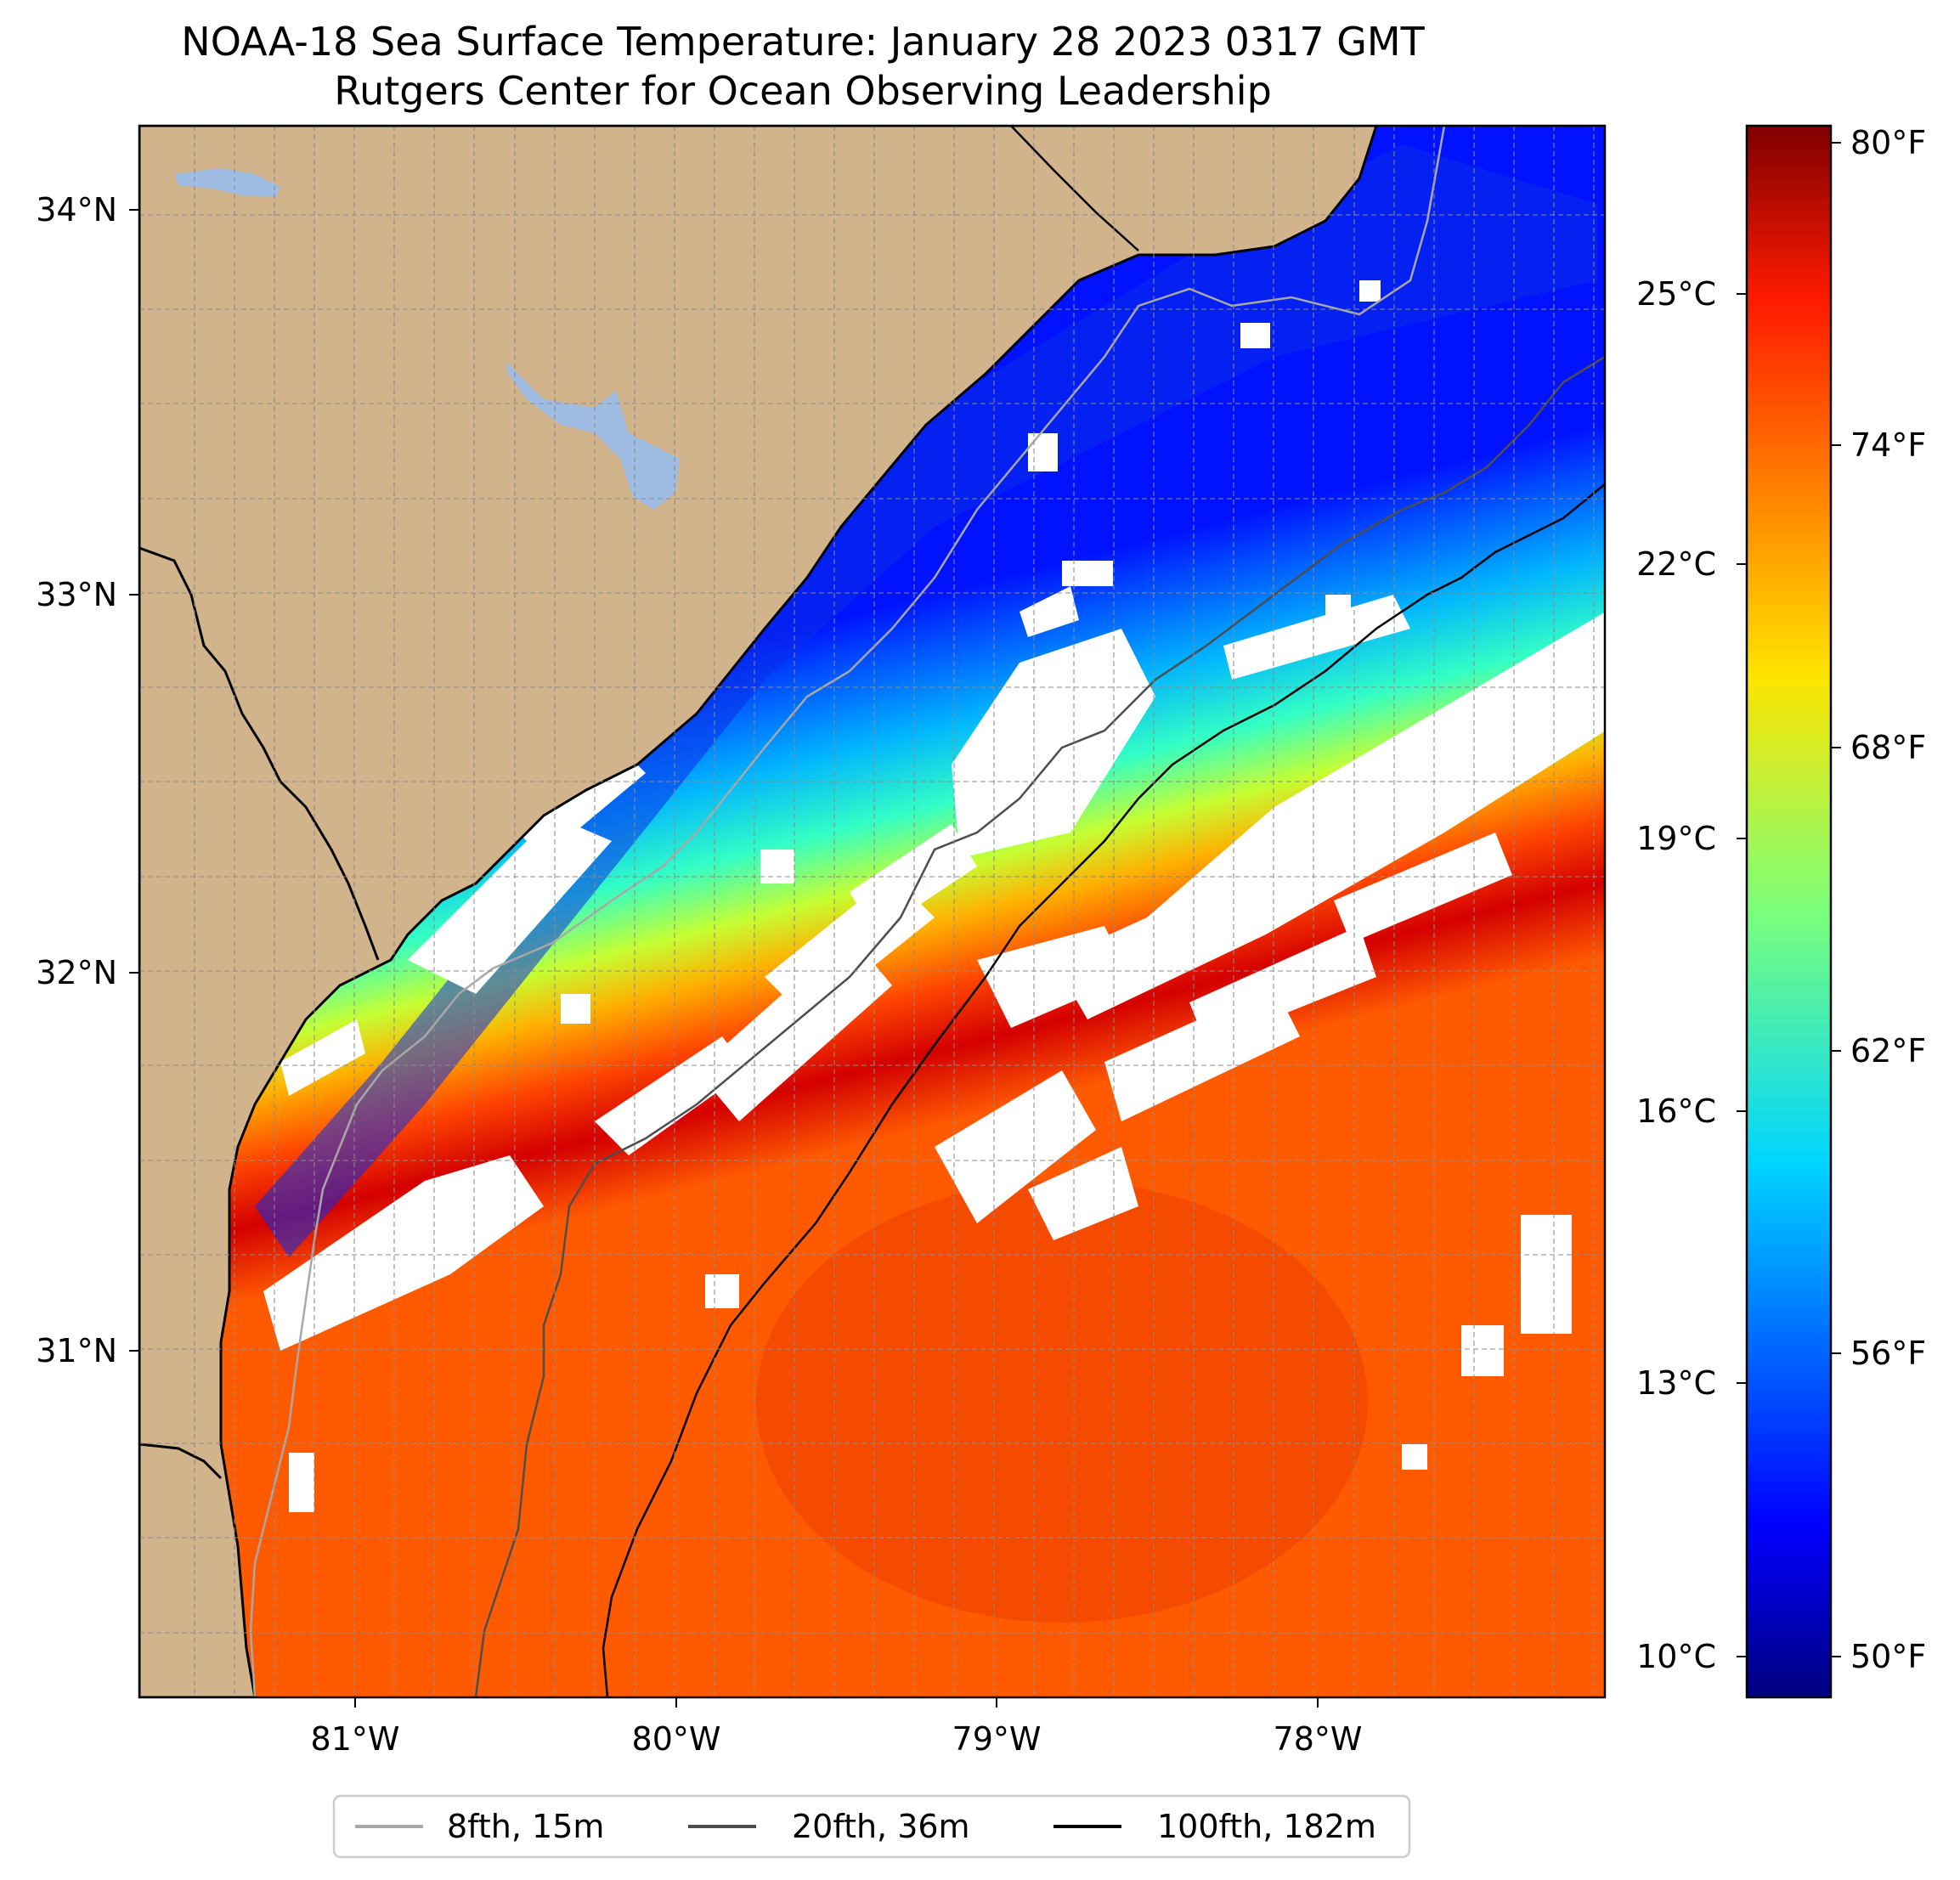  What do you see at coordinates (881, 1827) in the screenshot?
I see `legend-label: 20fth, 36m` at bounding box center [881, 1827].